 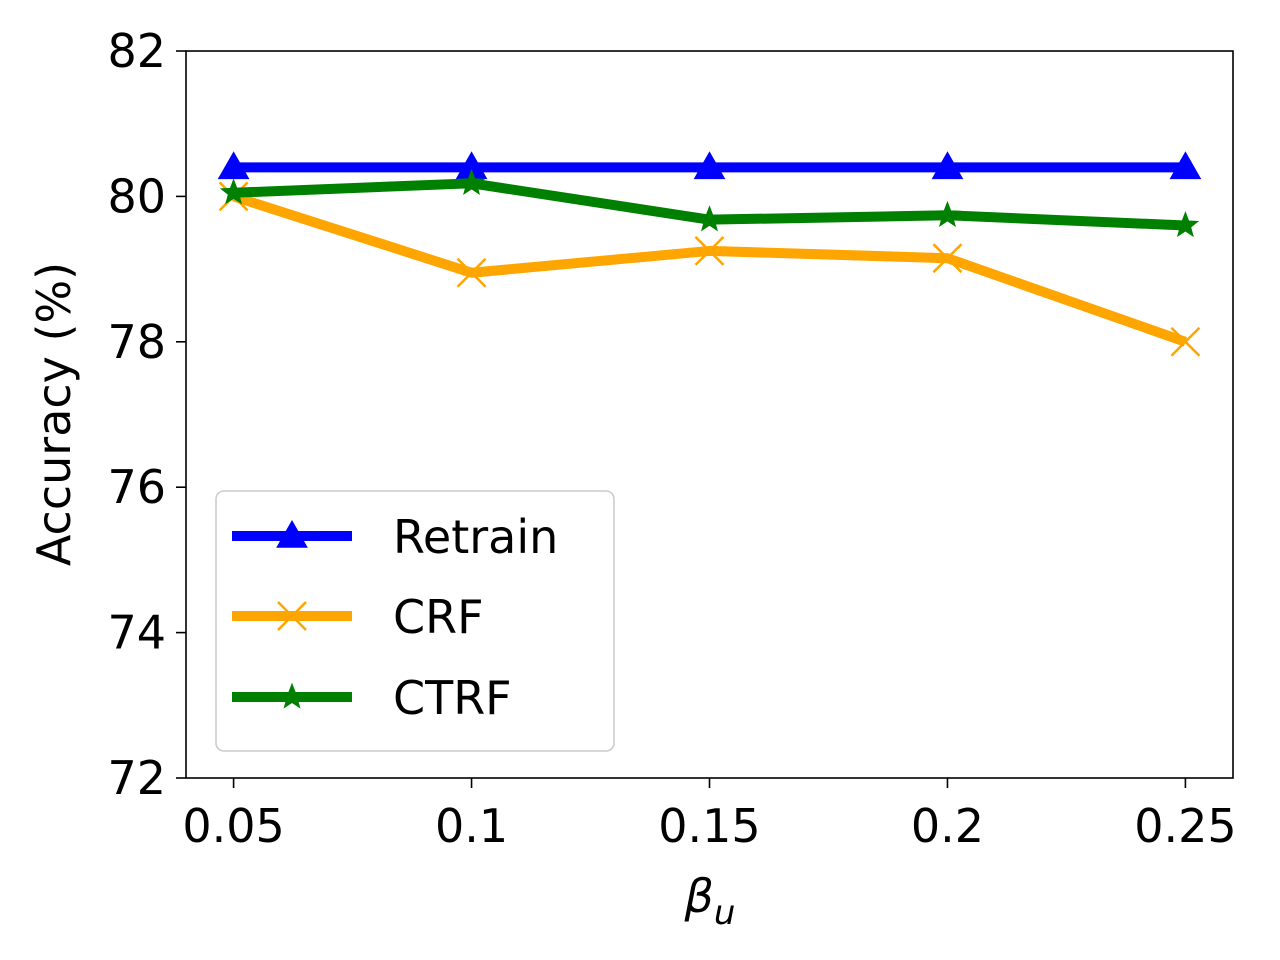 What do you see at coordinates (475, 537) in the screenshot?
I see `legend-label-retrain: Retrain` at bounding box center [475, 537].